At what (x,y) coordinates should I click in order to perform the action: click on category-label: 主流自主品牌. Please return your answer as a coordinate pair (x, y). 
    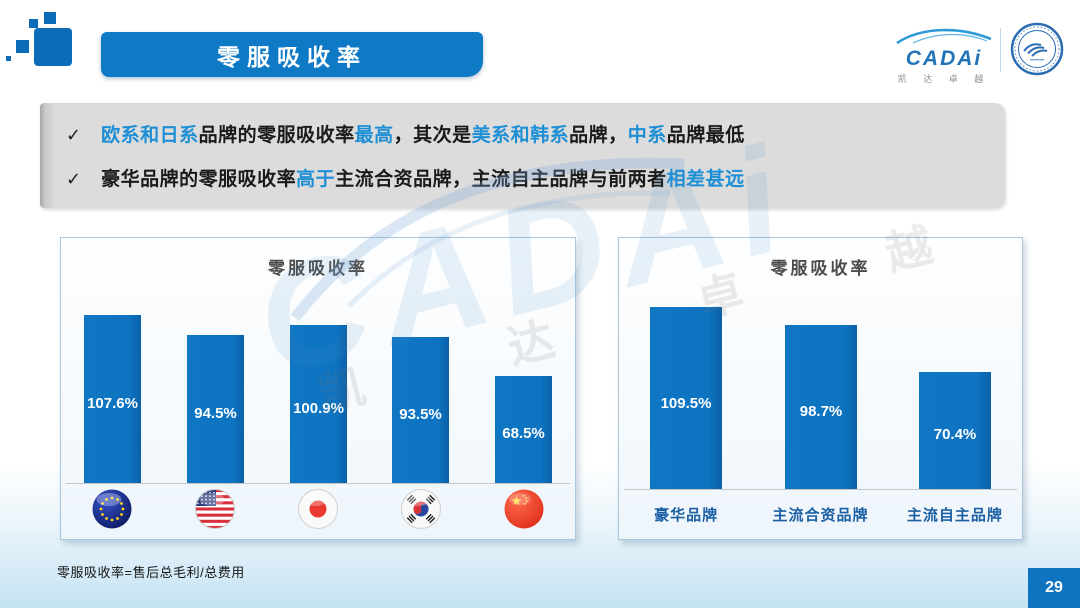
    Looking at the image, I should click on (954, 515).